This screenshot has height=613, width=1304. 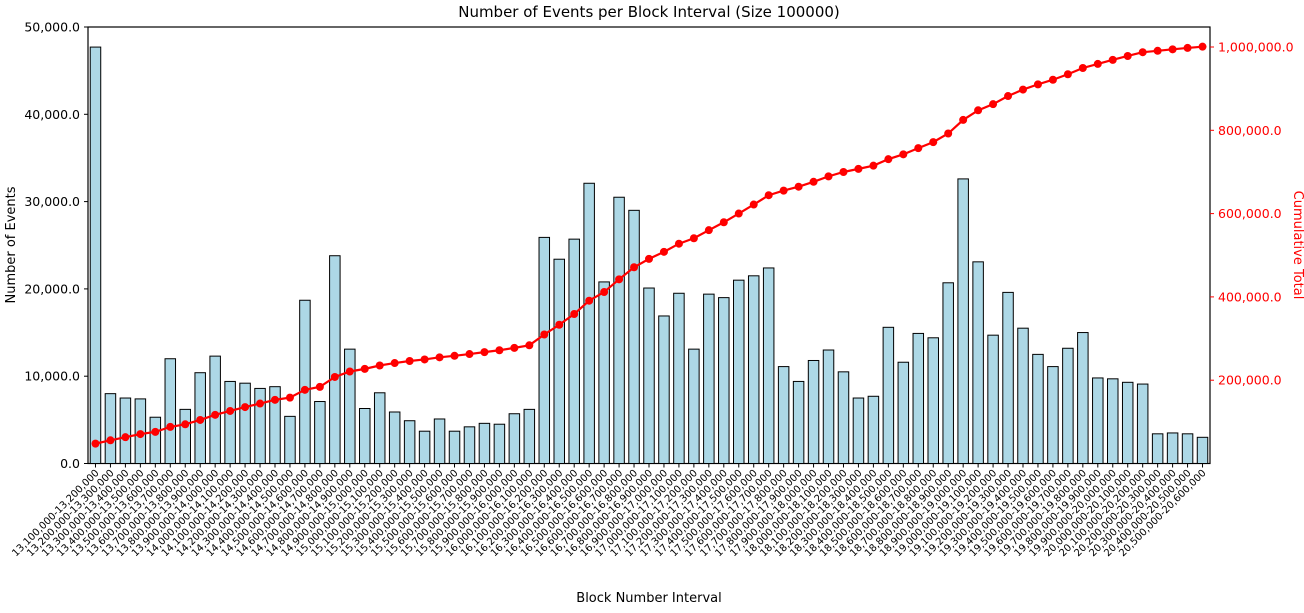 What do you see at coordinates (1256, 47) in the screenshot?
I see `right-y-tick-label: 1,000,000.0` at bounding box center [1256, 47].